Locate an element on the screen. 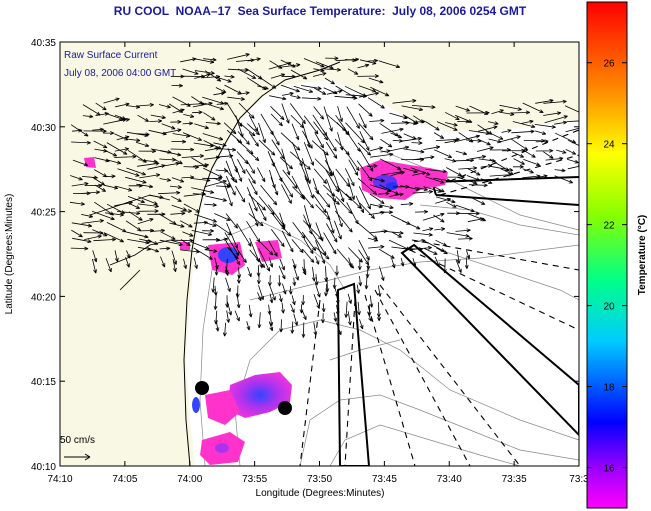 This screenshot has width=651, height=511. y-tick-label: 40:20 is located at coordinates (43, 297).